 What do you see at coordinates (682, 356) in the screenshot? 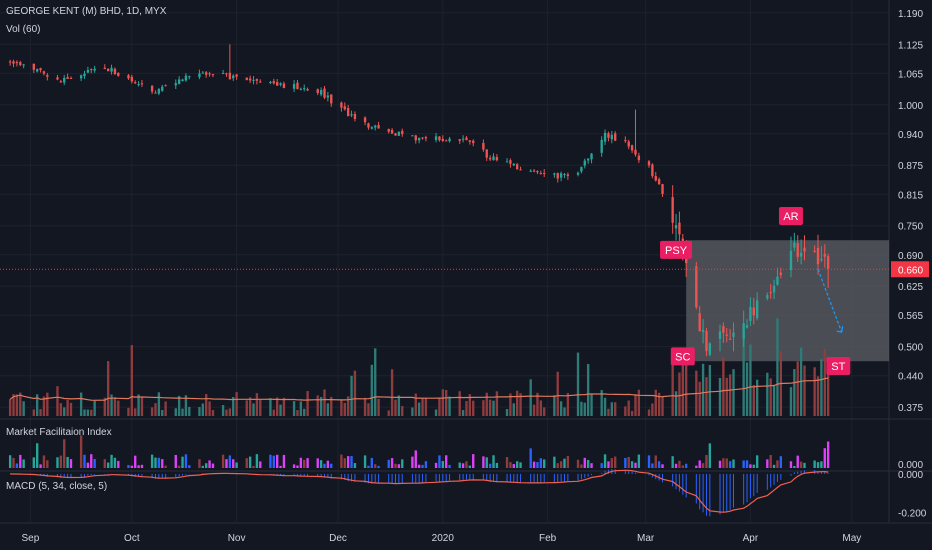
I see `annotation-sc: SC` at bounding box center [682, 356].